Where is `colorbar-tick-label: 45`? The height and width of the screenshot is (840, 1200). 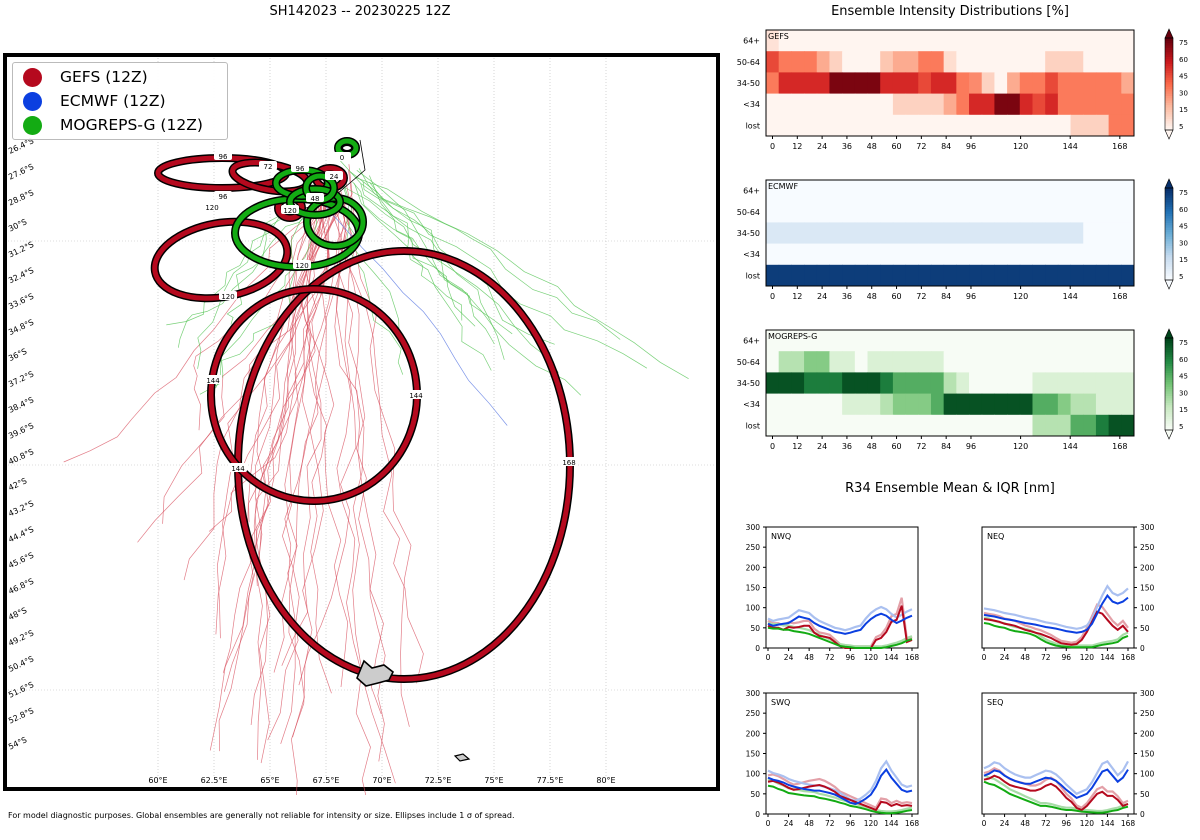
colorbar-tick-label: 45 is located at coordinates (1183, 227).